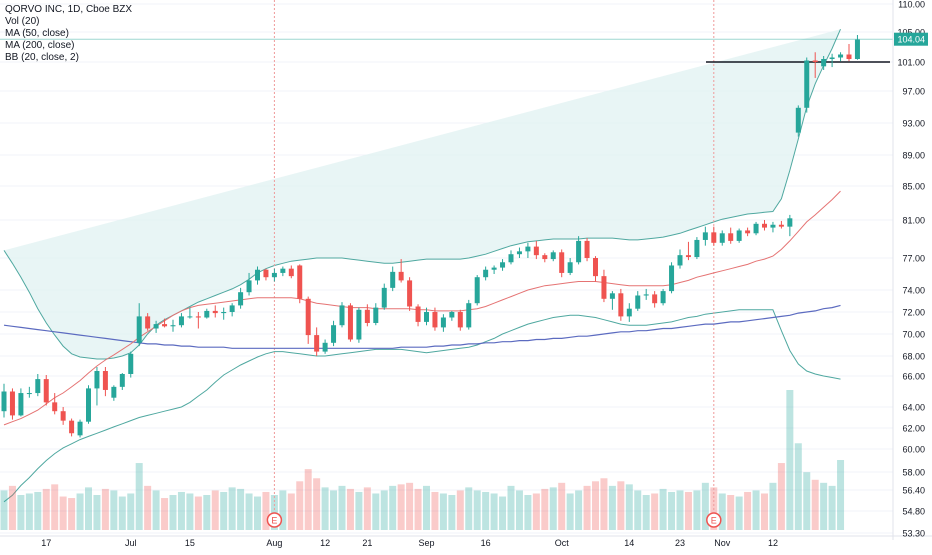 The width and height of the screenshot is (932, 555). Describe the element at coordinates (42, 57) in the screenshot. I see `legend-bollinger: BB (20, close, 2)` at that location.